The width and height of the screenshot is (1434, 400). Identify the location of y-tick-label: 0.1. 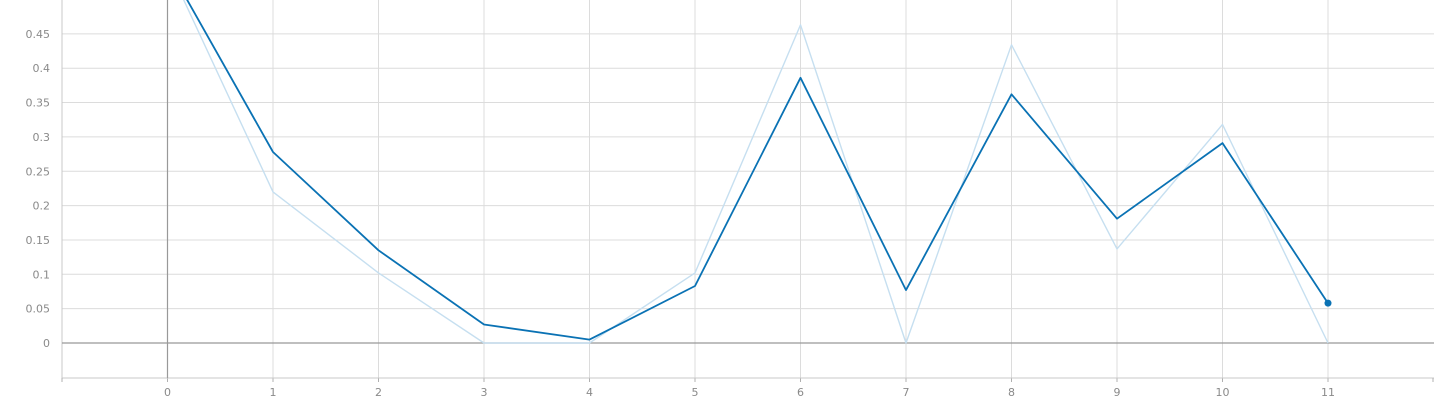
(42, 274).